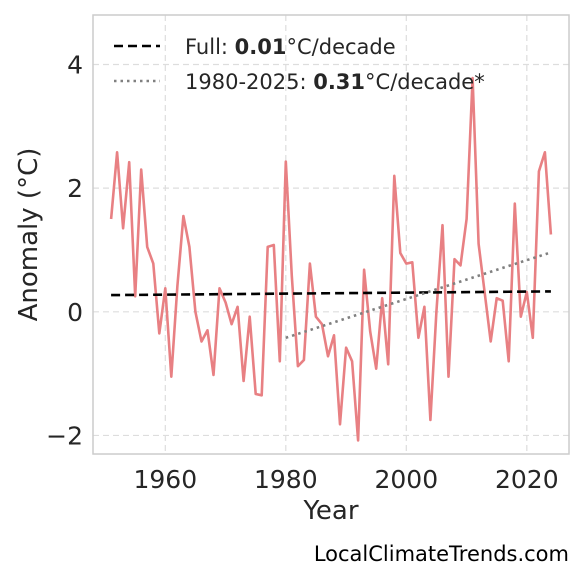 The height and width of the screenshot is (580, 585). I want to click on x-tick-label: 2020, so click(527, 479).